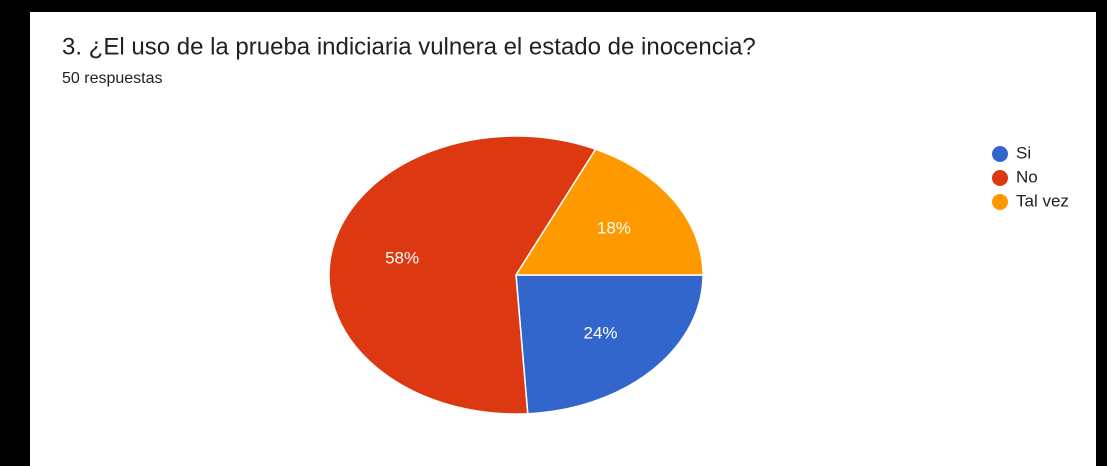  What do you see at coordinates (112, 78) in the screenshot?
I see `chart-subtitle: 50 respuestas` at bounding box center [112, 78].